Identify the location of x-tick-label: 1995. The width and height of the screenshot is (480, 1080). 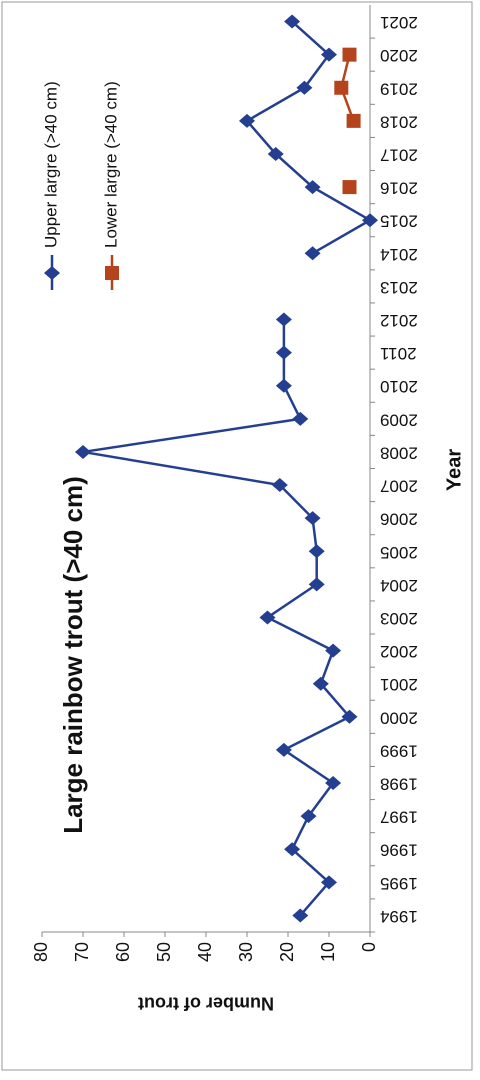
(399, 883).